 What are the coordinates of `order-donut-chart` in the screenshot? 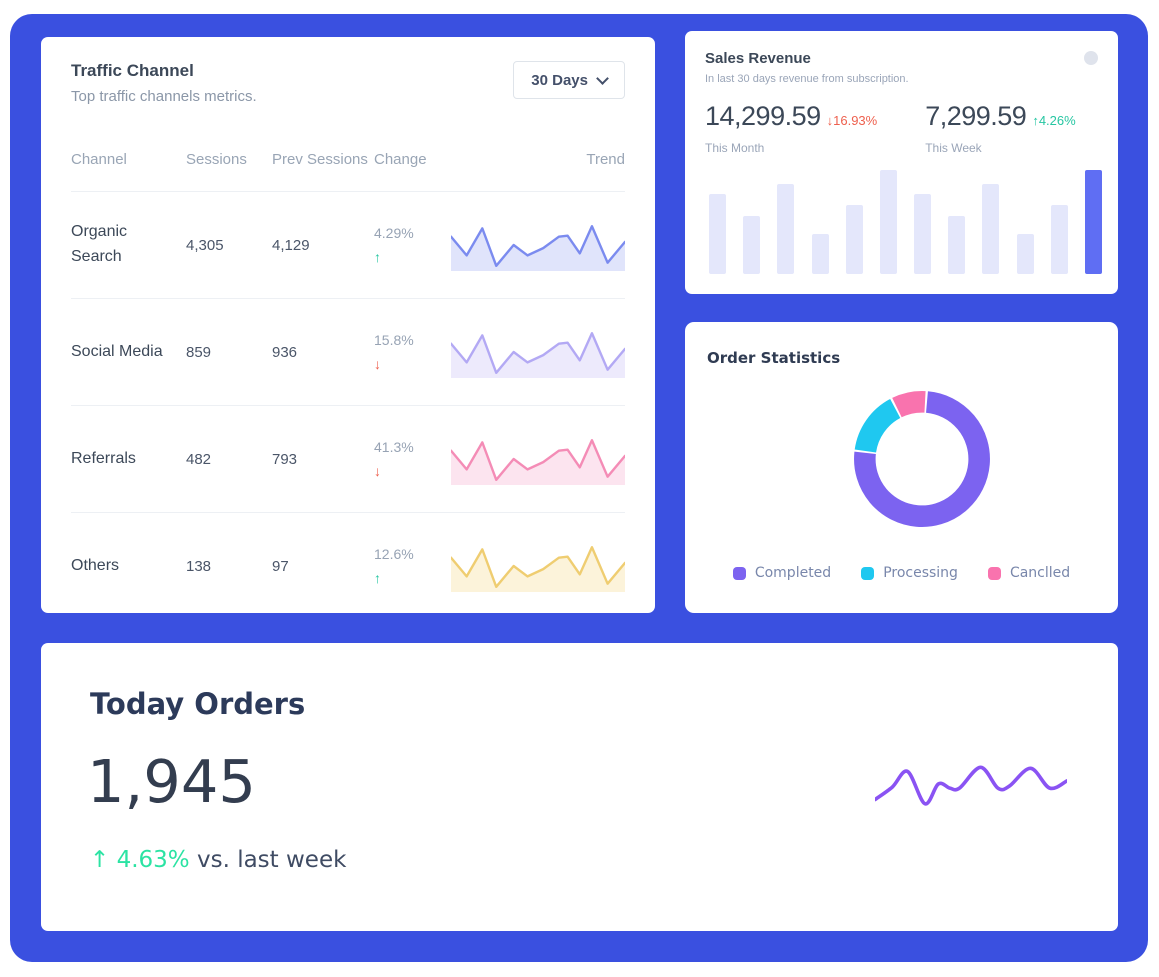 It's located at (922, 459).